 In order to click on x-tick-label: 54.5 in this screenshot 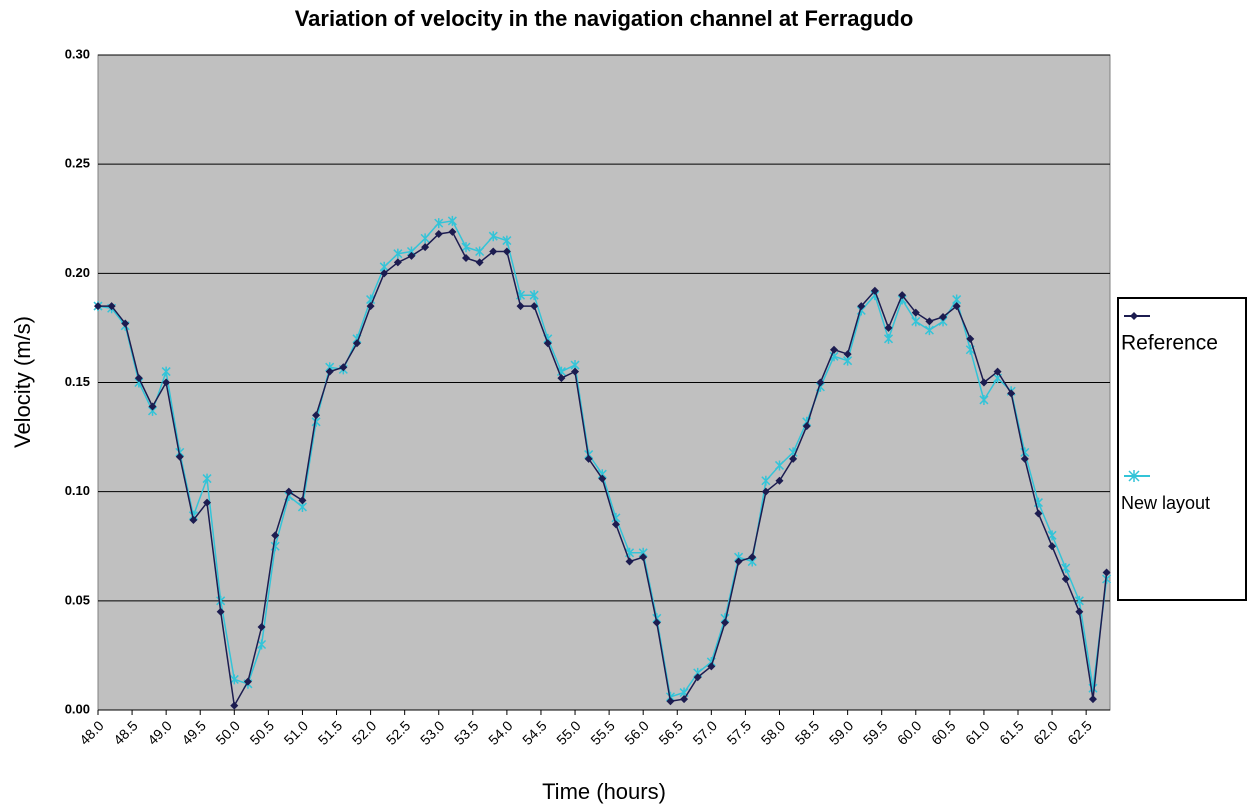, I will do `click(534, 732)`.